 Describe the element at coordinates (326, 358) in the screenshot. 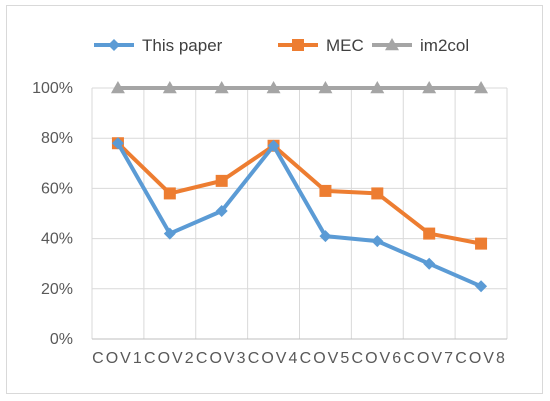

I see `x-tick-label: COV5` at that location.